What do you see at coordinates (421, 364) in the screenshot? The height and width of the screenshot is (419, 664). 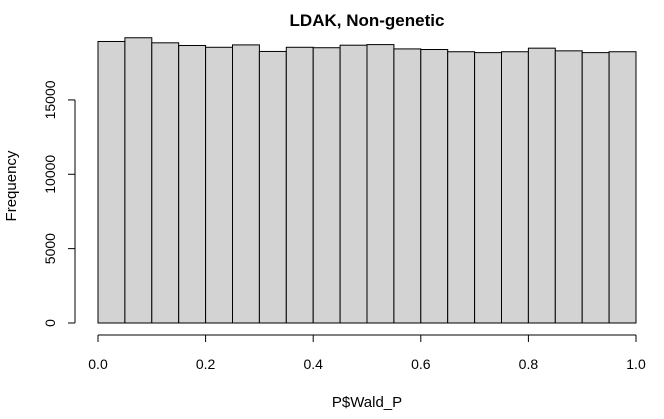 I see `x-tick-label: 0.6` at bounding box center [421, 364].